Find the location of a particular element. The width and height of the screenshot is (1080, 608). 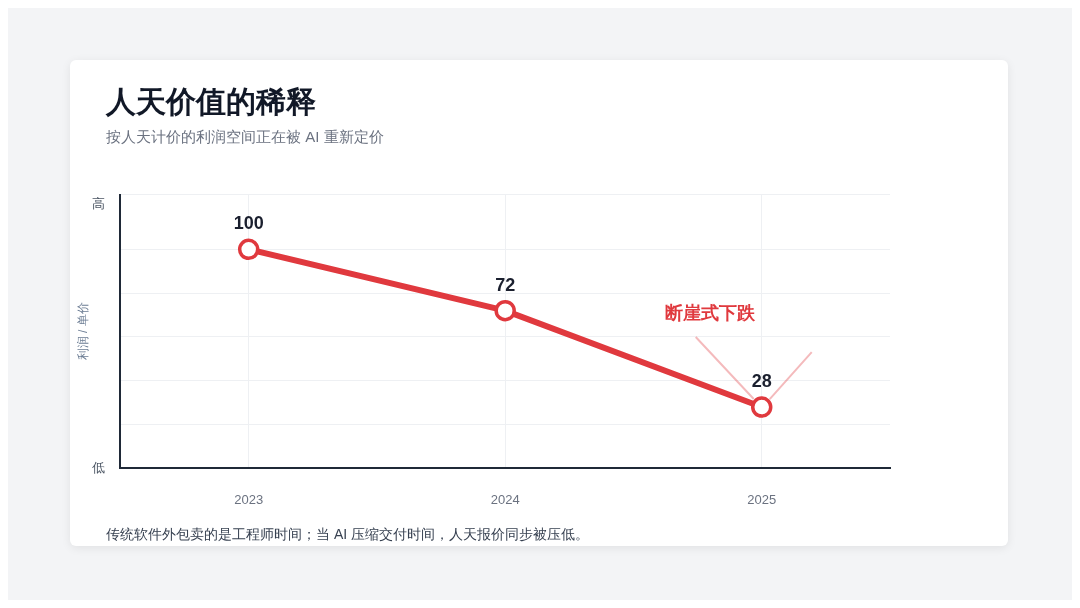

data-label: 72 is located at coordinates (505, 284).